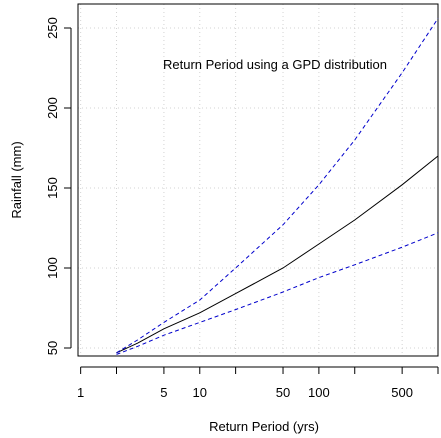 The width and height of the screenshot is (441, 438). Describe the element at coordinates (52, 108) in the screenshot. I see `y-tick-label: 200` at that location.